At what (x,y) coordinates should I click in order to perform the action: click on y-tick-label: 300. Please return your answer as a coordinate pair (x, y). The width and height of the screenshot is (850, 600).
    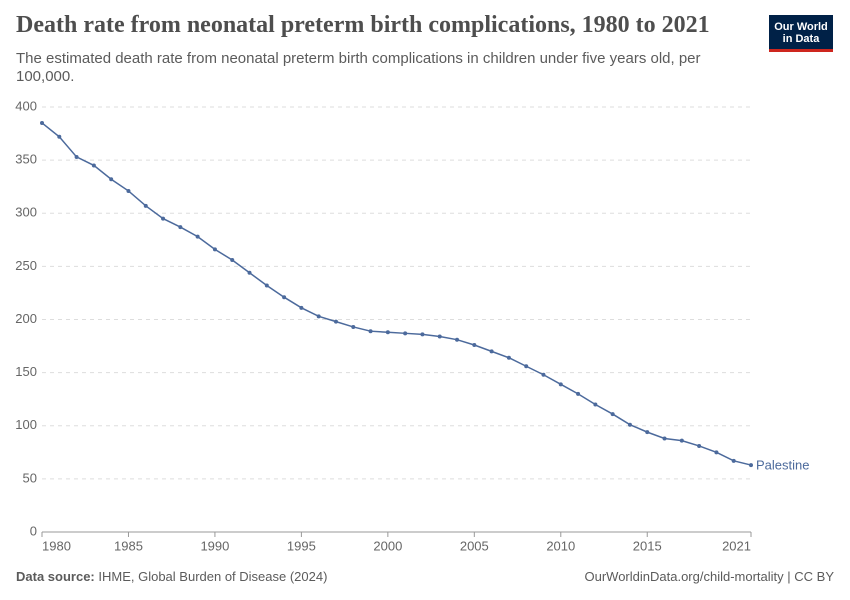
    Looking at the image, I should click on (26, 212).